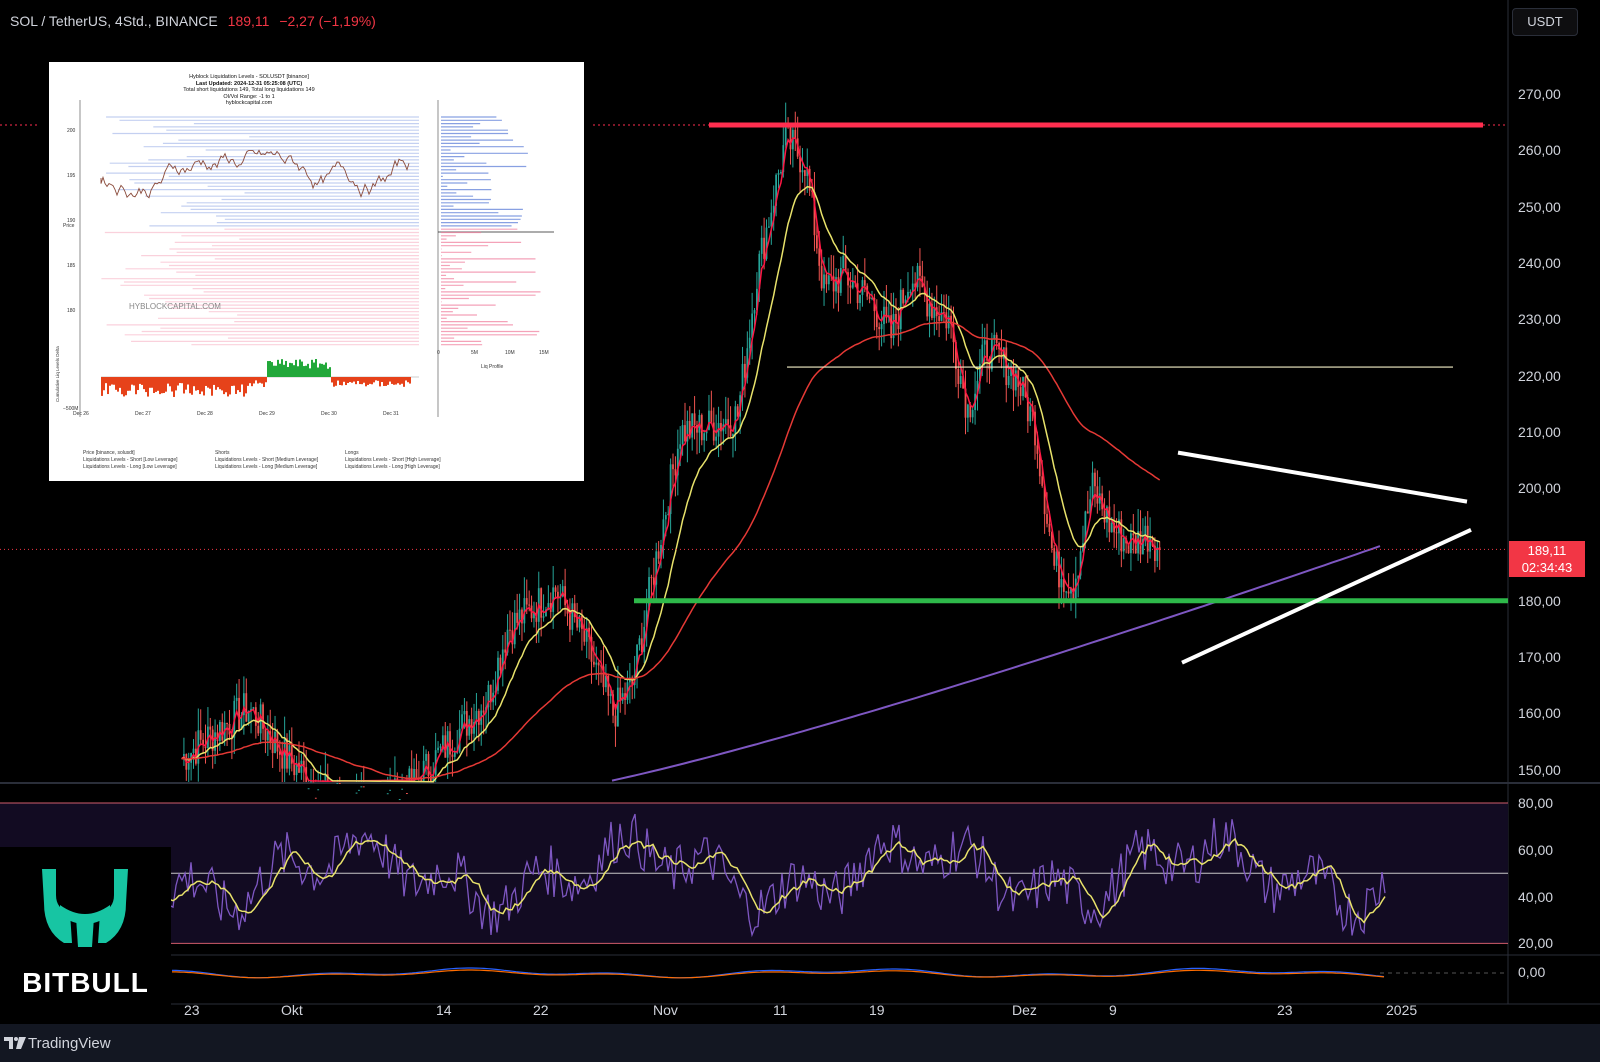 The image size is (1600, 1062). I want to click on rsi-ma-line, so click(770, 880).